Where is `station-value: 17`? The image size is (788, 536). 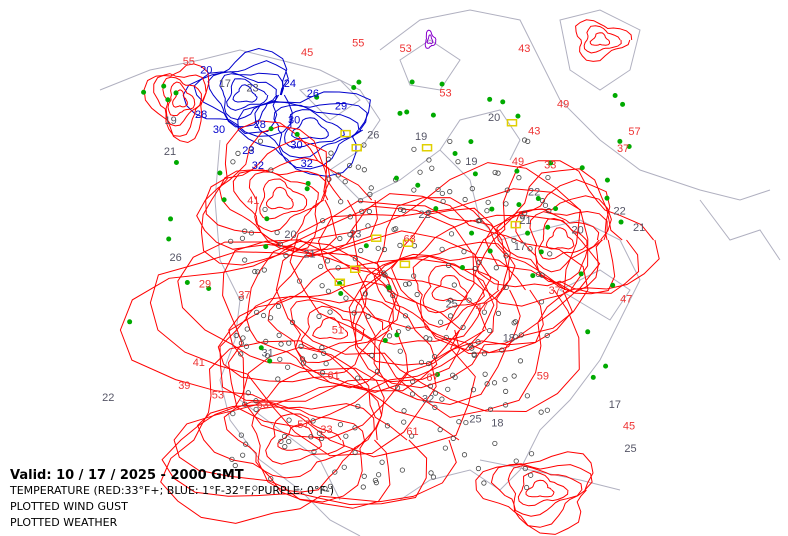
station-value: 17 is located at coordinates (615, 405).